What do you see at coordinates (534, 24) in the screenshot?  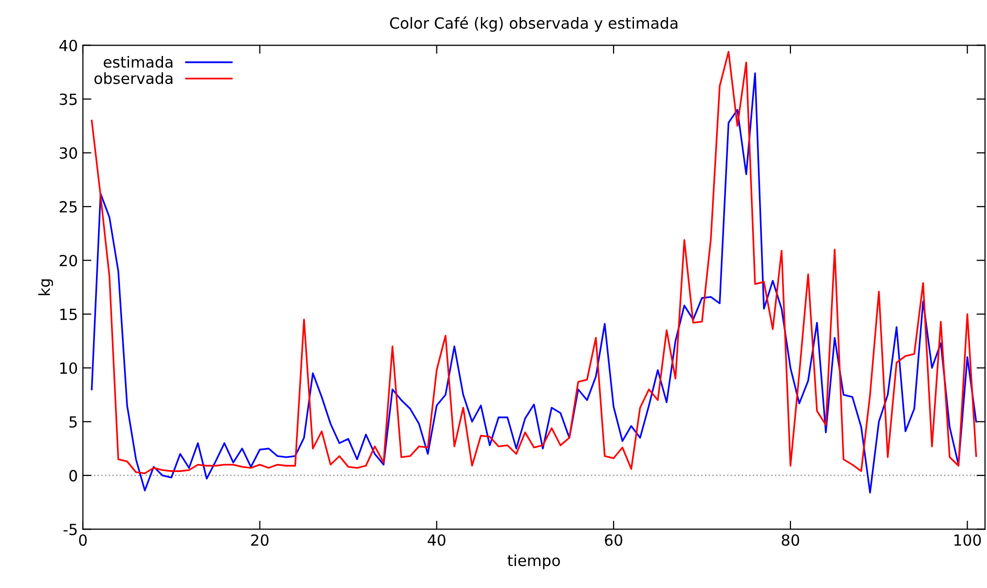 I see `chart-title: Color Café (kg) observada y estimada` at bounding box center [534, 24].